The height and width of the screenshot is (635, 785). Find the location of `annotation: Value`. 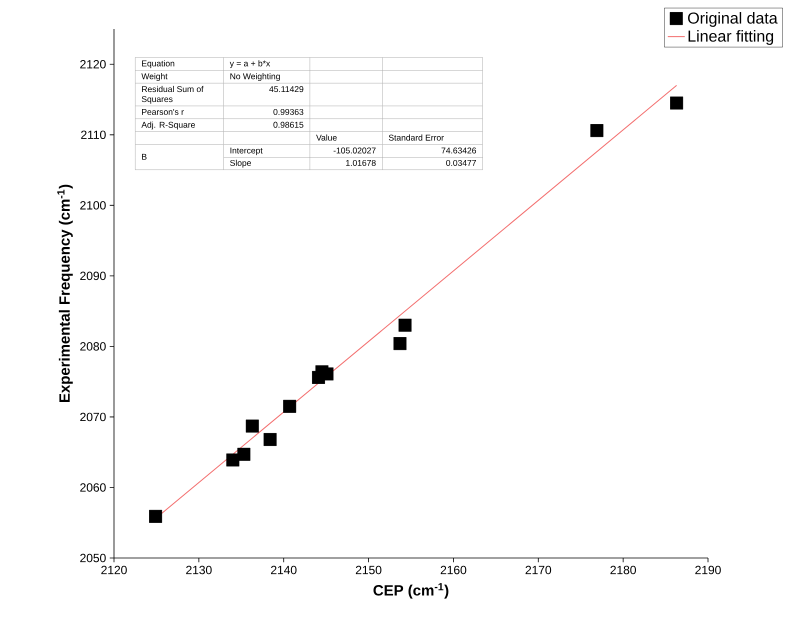

annotation: Value is located at coordinates (326, 137).